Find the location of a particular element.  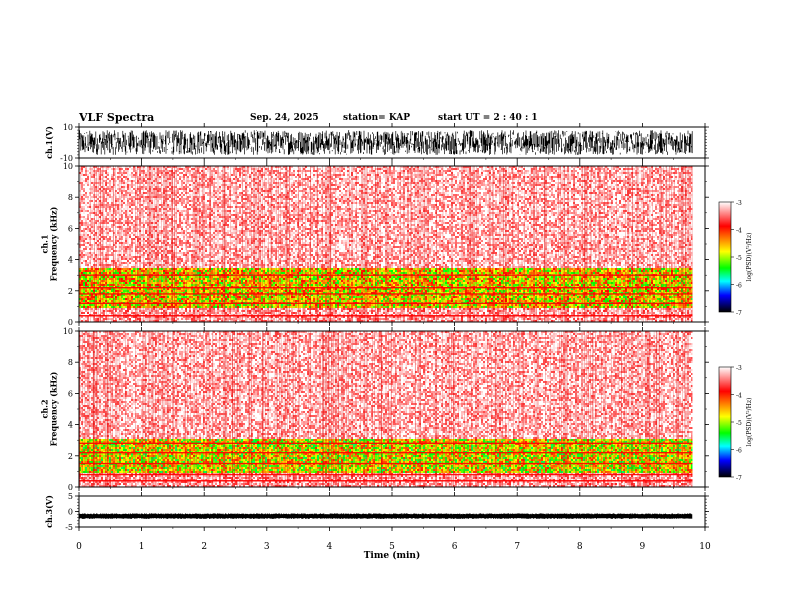

start-time-label: start UT = 2 : 40 : 1 is located at coordinates (488, 118).